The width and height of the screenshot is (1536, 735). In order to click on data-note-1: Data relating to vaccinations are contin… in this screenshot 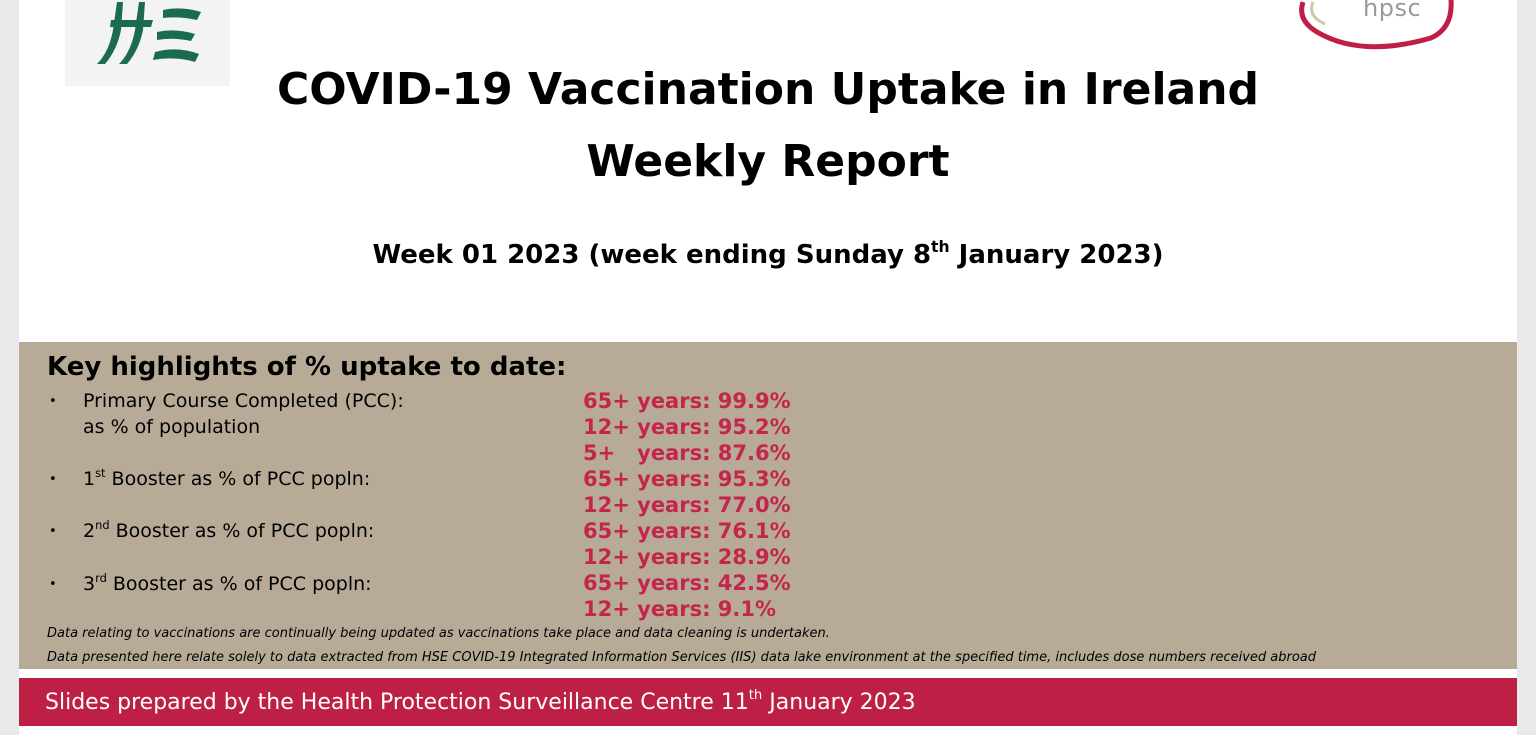, I will do `click(438, 633)`.